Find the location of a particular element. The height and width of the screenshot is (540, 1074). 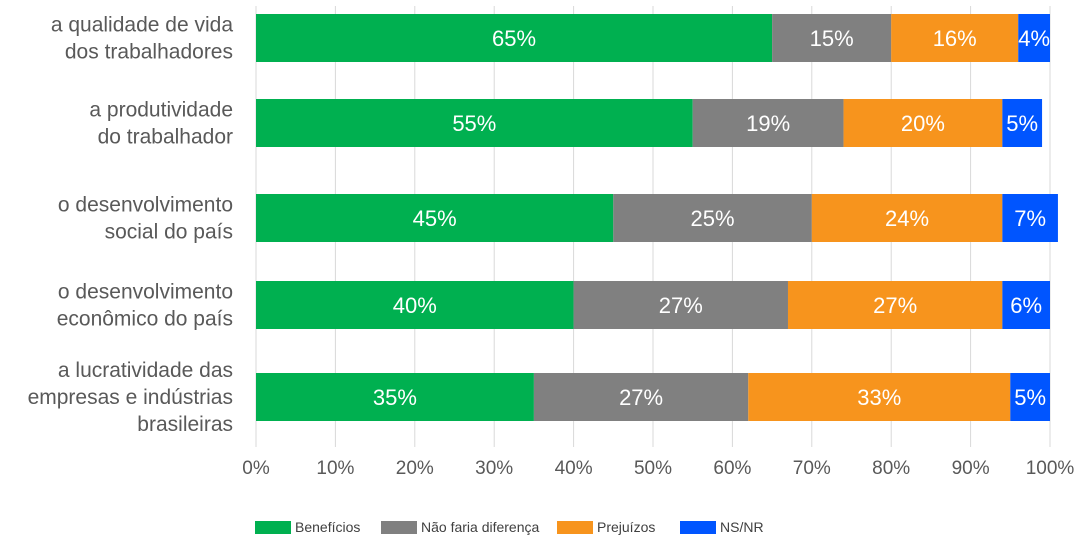

data-label: 40% is located at coordinates (415, 305).